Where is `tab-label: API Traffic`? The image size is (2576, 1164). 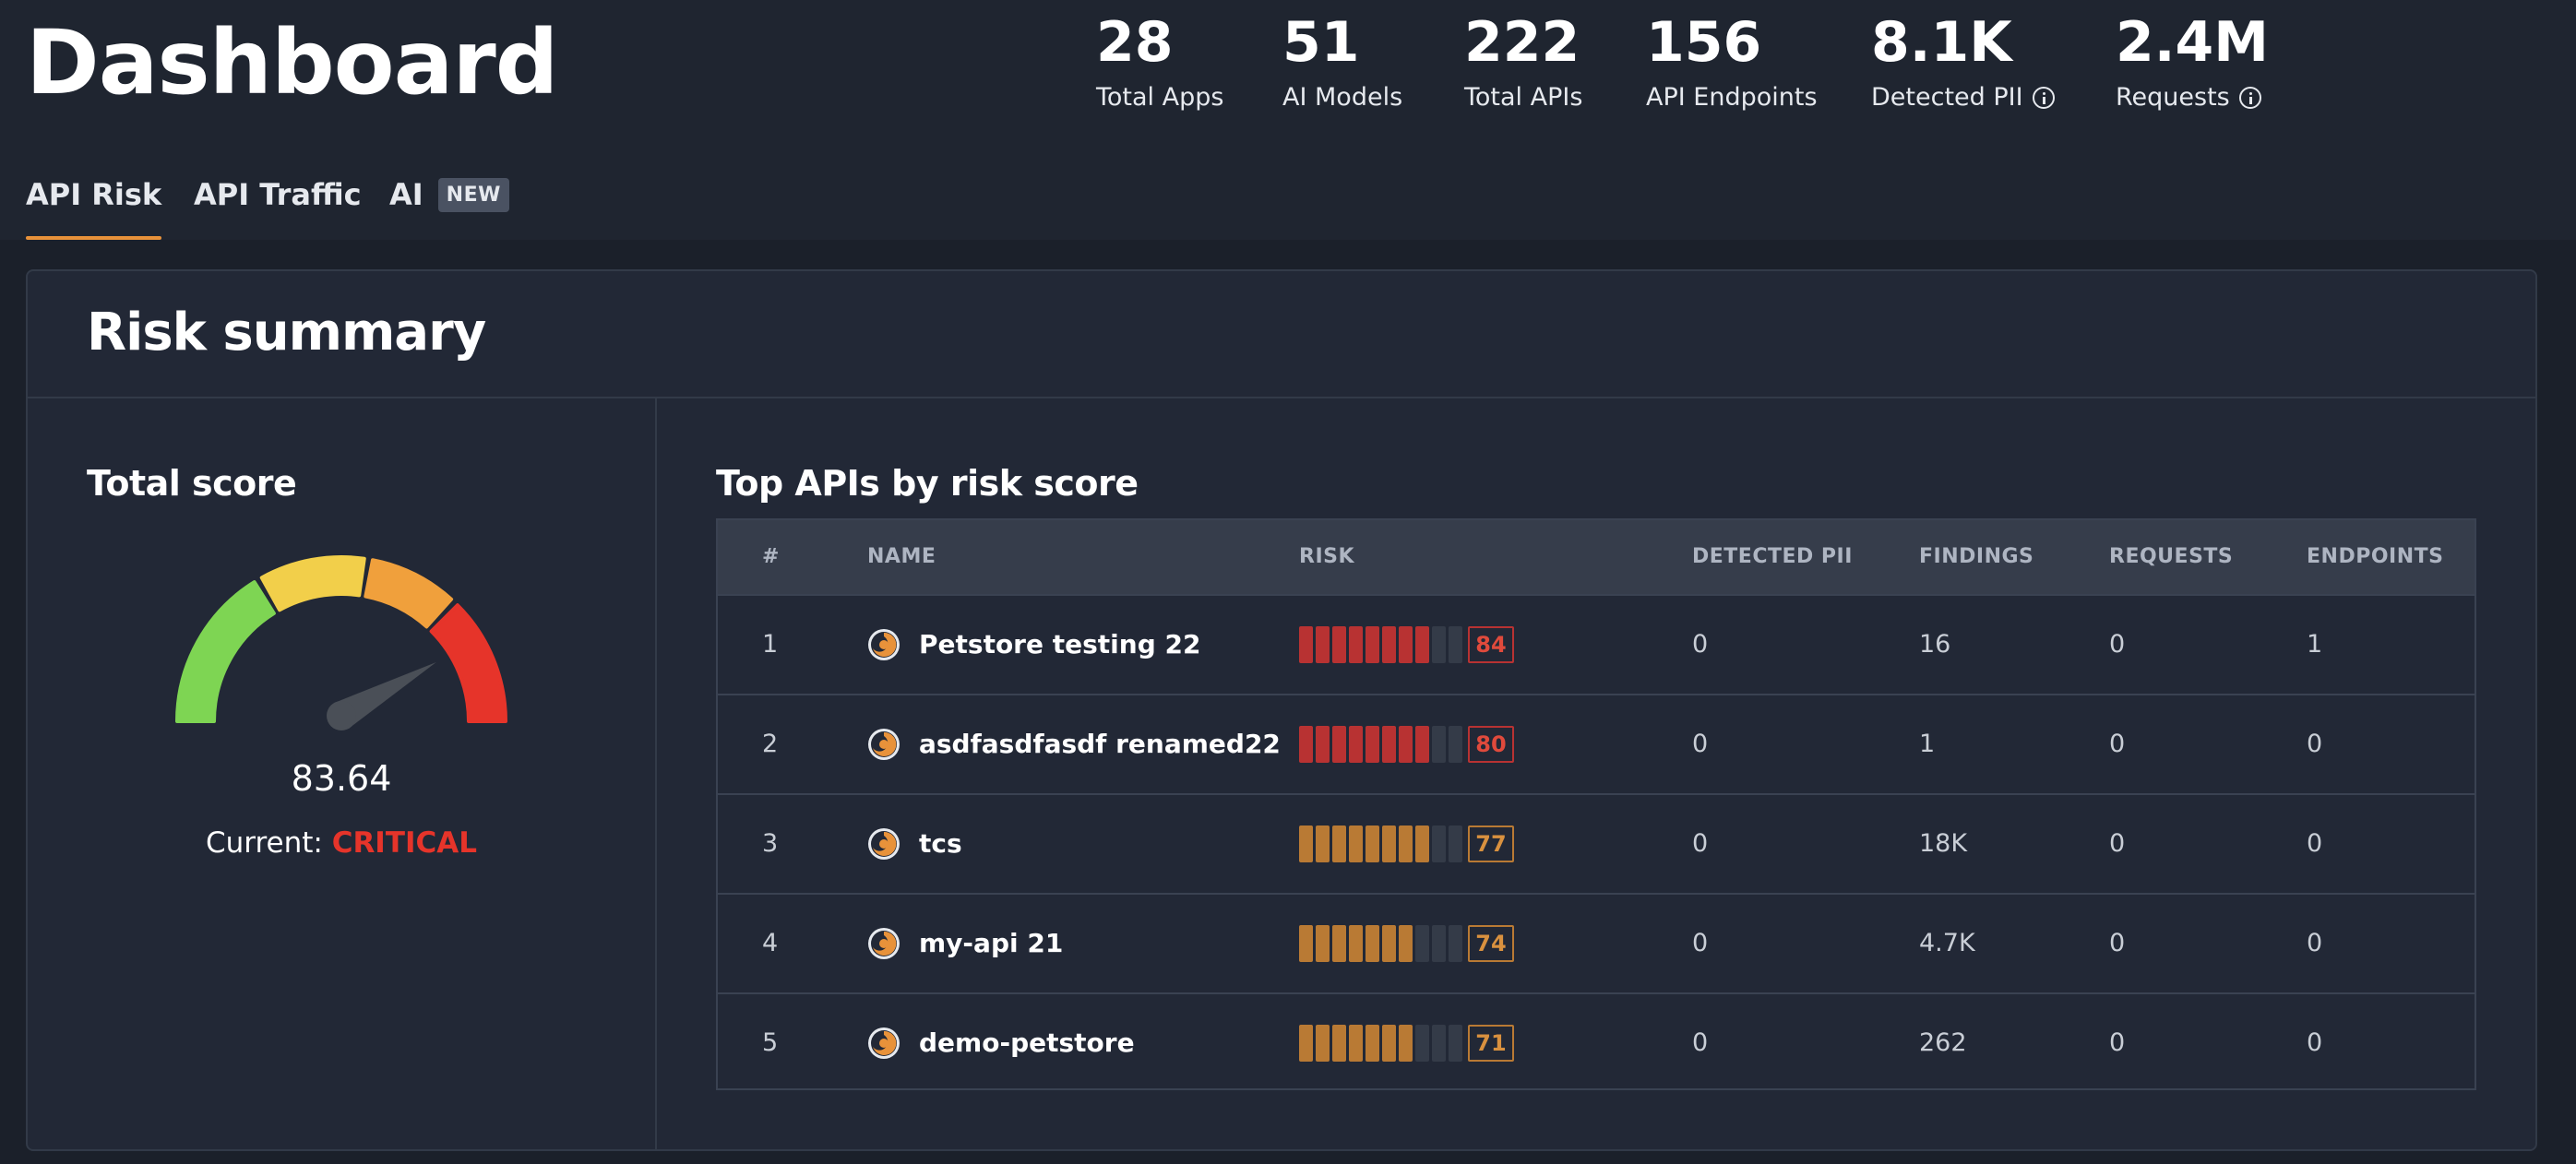
tab-label: API Traffic is located at coordinates (278, 194).